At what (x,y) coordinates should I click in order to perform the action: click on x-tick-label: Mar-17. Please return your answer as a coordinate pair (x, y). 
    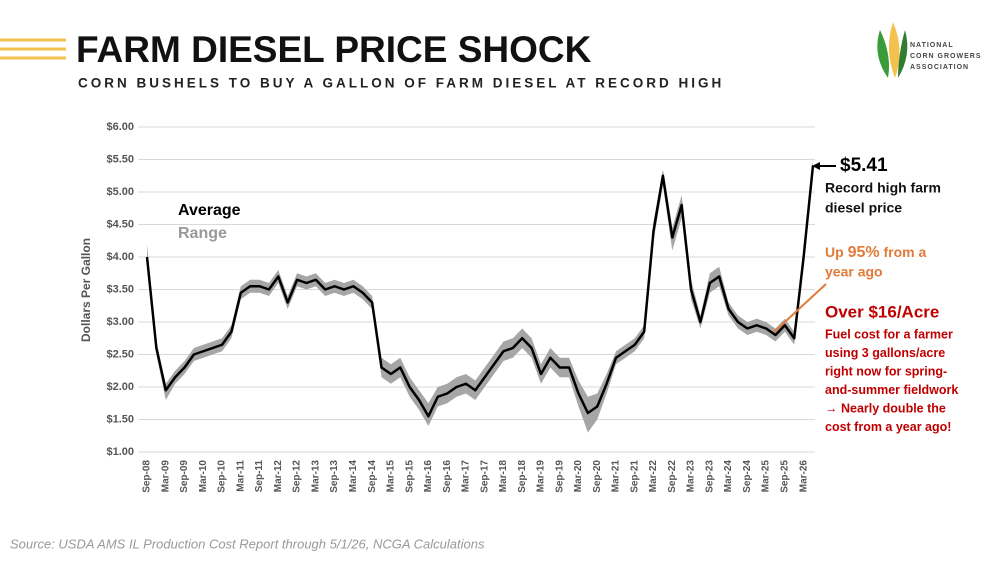
    Looking at the image, I should click on (466, 476).